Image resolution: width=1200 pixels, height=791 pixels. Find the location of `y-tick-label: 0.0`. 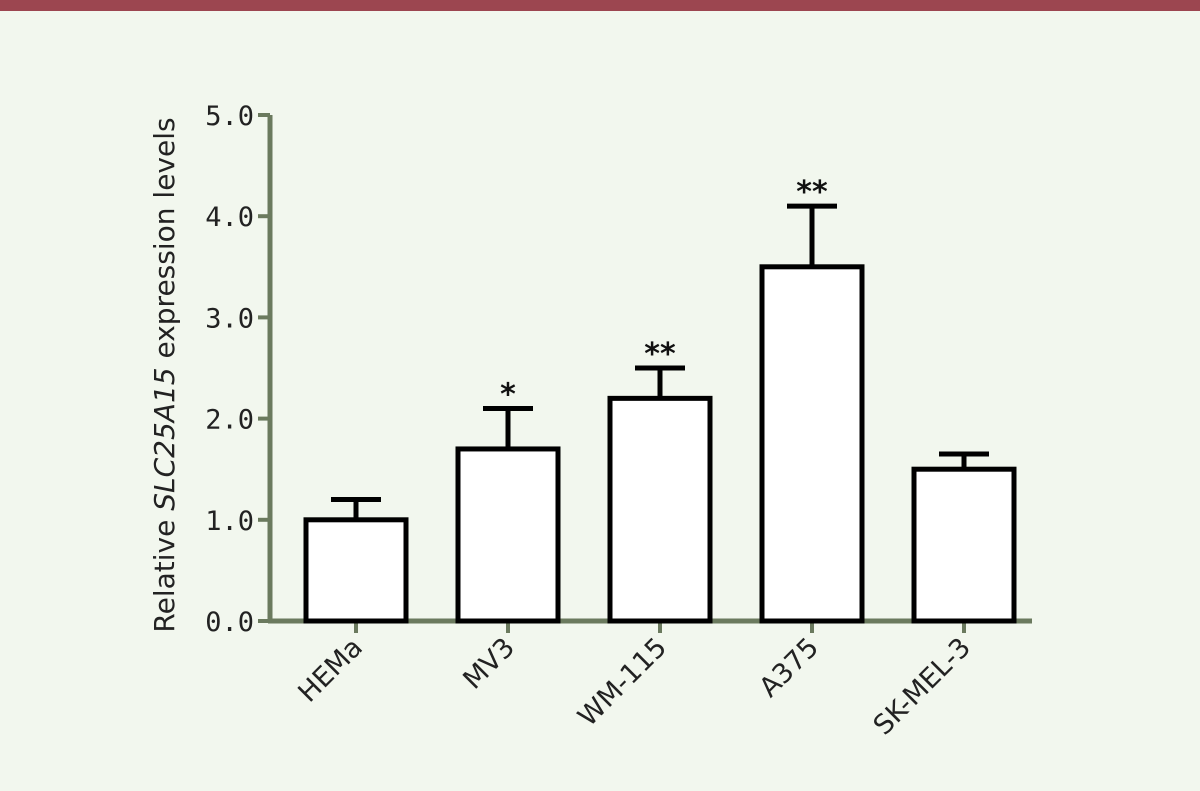

y-tick-label: 0.0 is located at coordinates (229, 622).